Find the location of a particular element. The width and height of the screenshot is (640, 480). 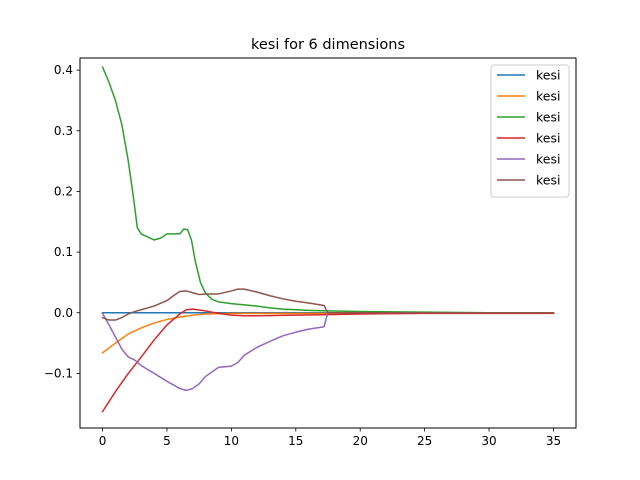

x-axis: 0 5 10 15 20 25 30 35 is located at coordinates (330, 438).